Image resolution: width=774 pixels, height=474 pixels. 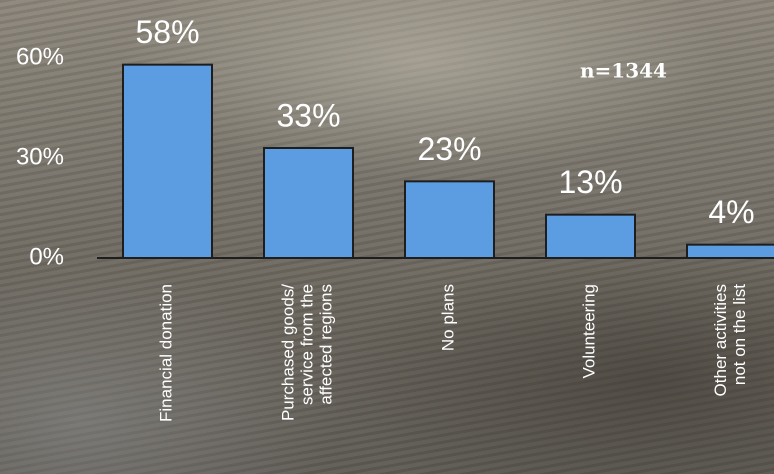 I want to click on x-tick-label: Volunteering, so click(x=589, y=331).